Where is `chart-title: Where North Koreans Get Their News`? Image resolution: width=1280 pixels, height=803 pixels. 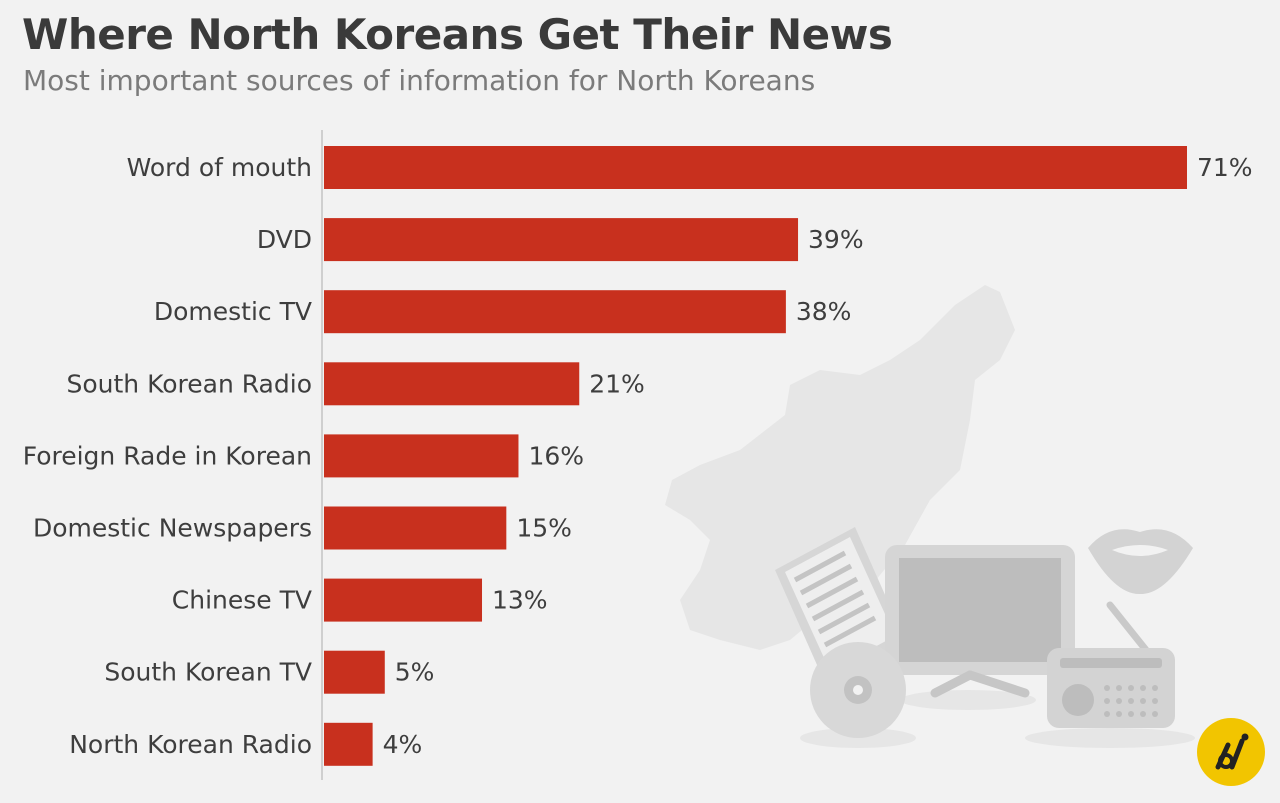
chart-title: Where North Koreans Get Their News is located at coordinates (457, 34).